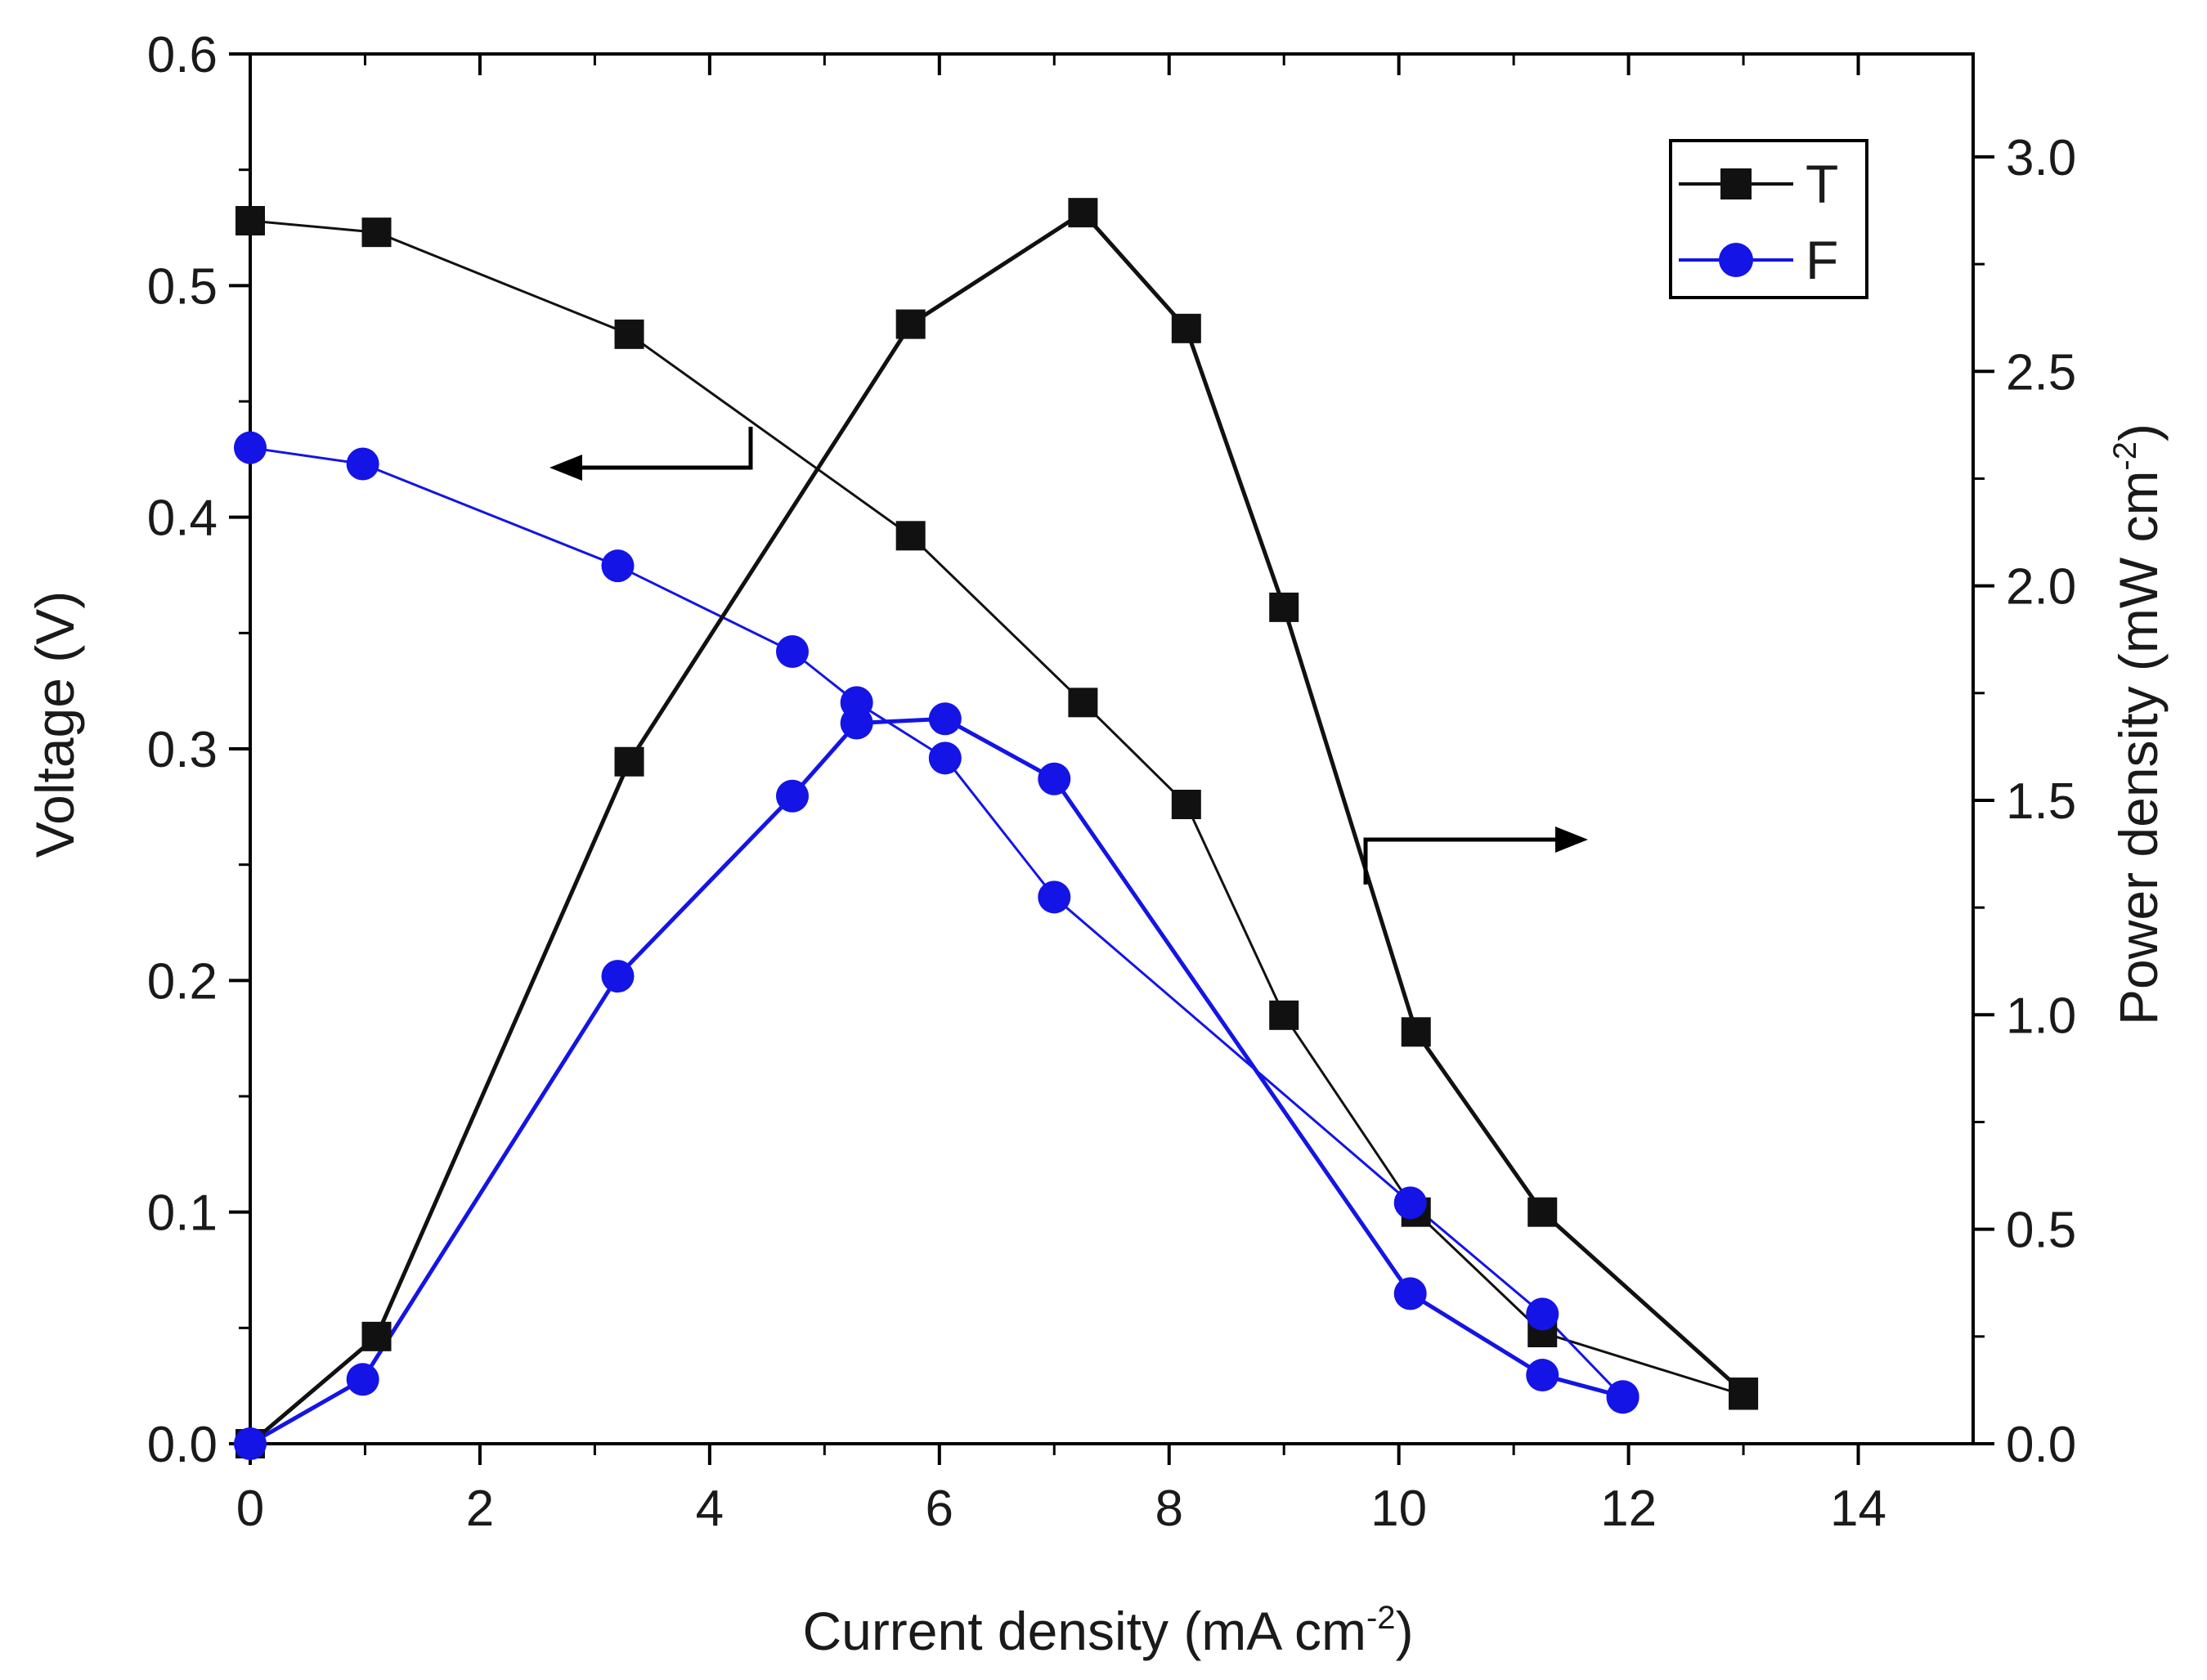 The height and width of the screenshot is (1680, 2207). What do you see at coordinates (1759, 260) in the screenshot?
I see `legend-item-f: F` at bounding box center [1759, 260].